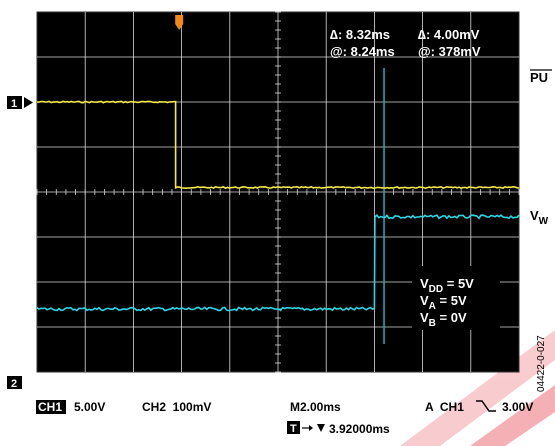  What do you see at coordinates (20, 103) in the screenshot?
I see `ch1-marker: 1` at bounding box center [20, 103].